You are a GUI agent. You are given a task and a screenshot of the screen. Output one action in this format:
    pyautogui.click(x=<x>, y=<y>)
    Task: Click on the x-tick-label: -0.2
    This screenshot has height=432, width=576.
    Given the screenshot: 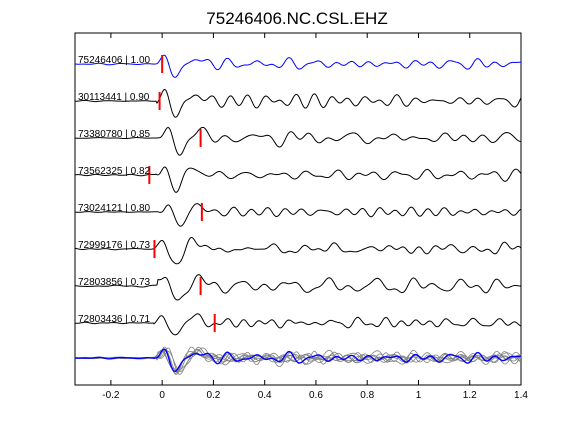 What is the action you would take?
    pyautogui.click(x=111, y=395)
    